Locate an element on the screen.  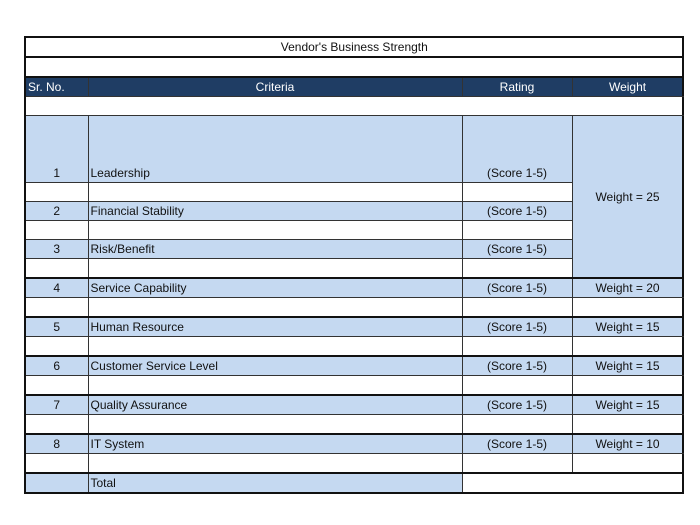
sr-no-cell: 8 is located at coordinates (56, 443).